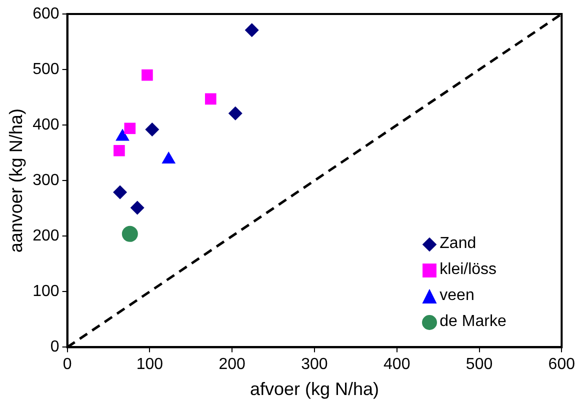 This screenshot has height=403, width=578. I want to click on legend-label: veen, so click(457, 296).